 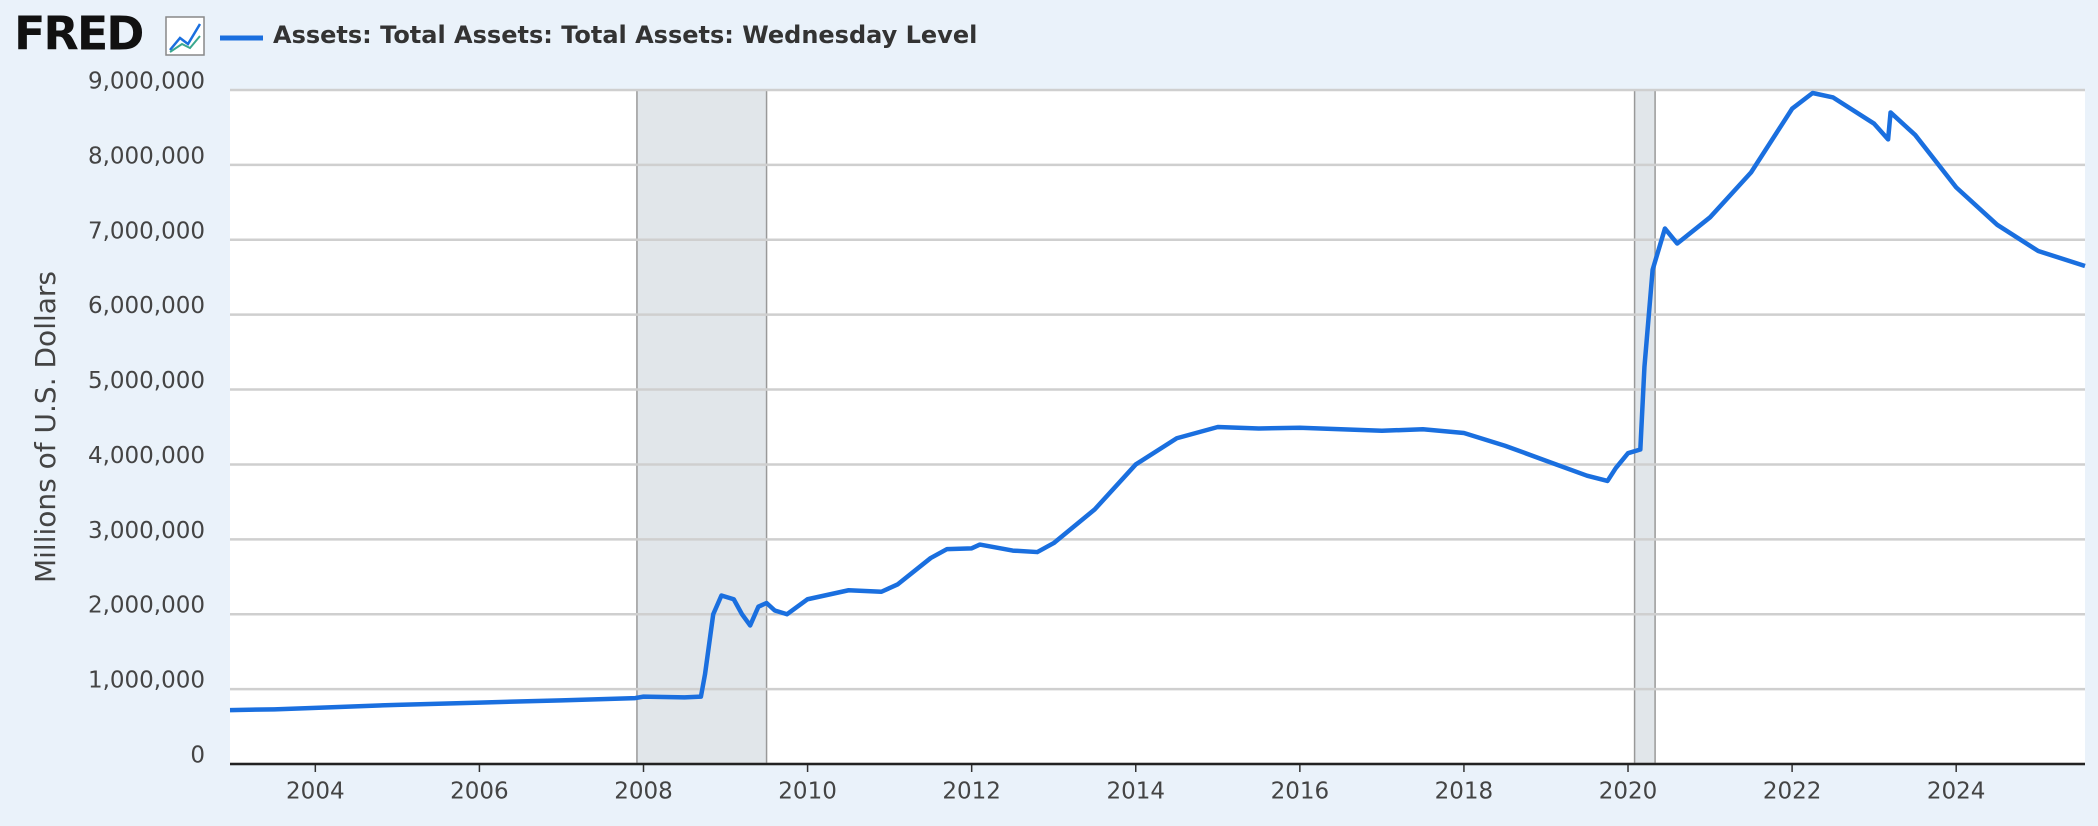 I want to click on y-tick-label: 2,000,000, so click(x=146, y=606).